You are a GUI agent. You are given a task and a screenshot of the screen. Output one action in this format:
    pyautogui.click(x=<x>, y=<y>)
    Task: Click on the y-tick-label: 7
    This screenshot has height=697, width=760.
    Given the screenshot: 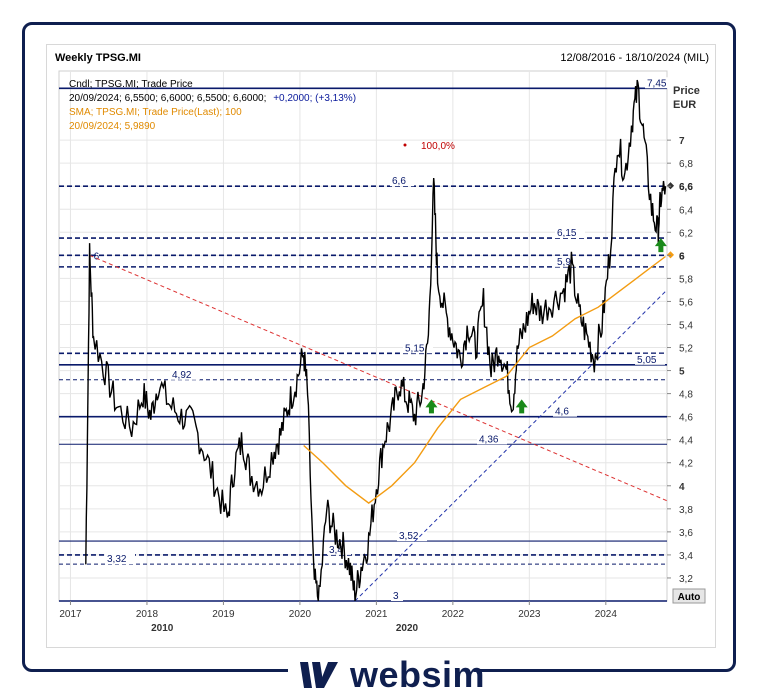 What is the action you would take?
    pyautogui.click(x=682, y=141)
    